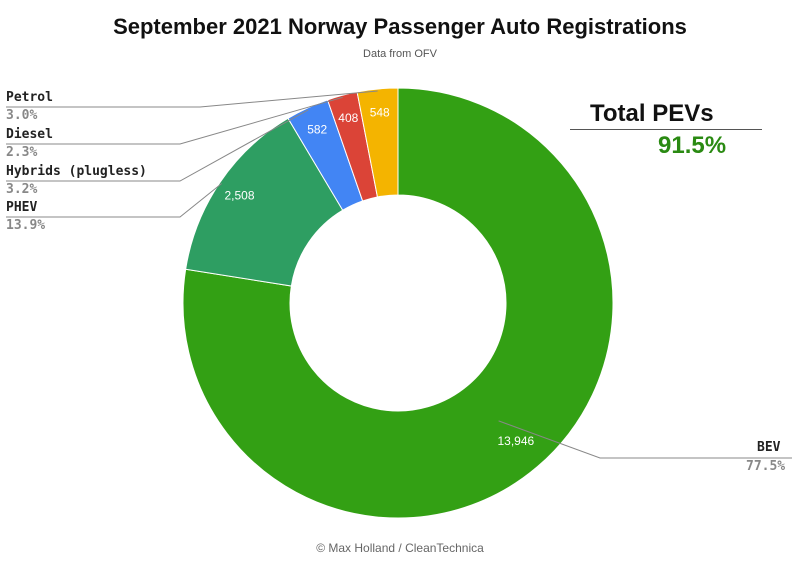 The image size is (800, 572). I want to click on legend-name-diesel: Diesel, so click(29, 134).